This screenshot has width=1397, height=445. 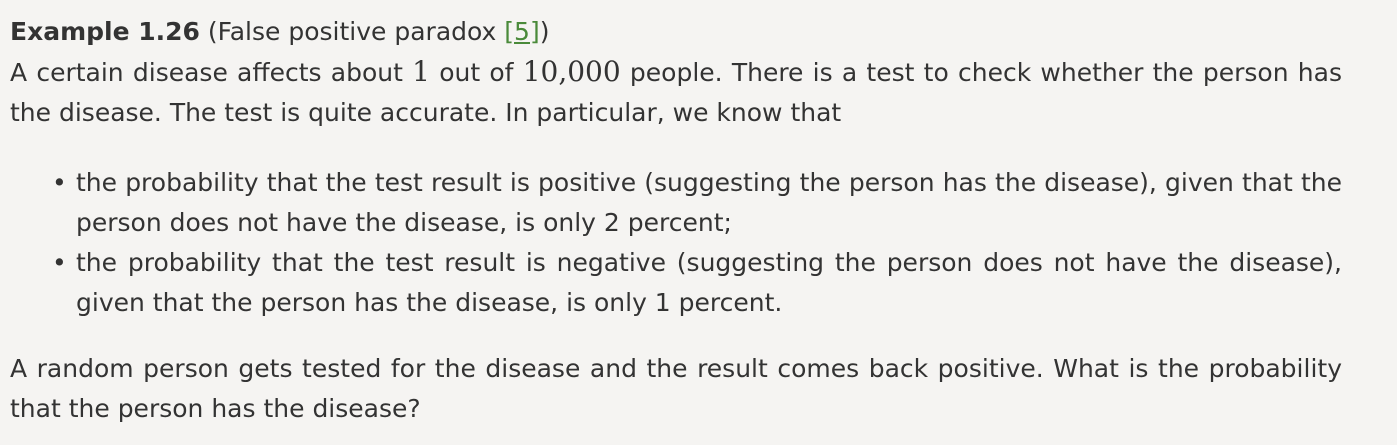 What do you see at coordinates (421, 71) in the screenshot?
I see `math-one: 1` at bounding box center [421, 71].